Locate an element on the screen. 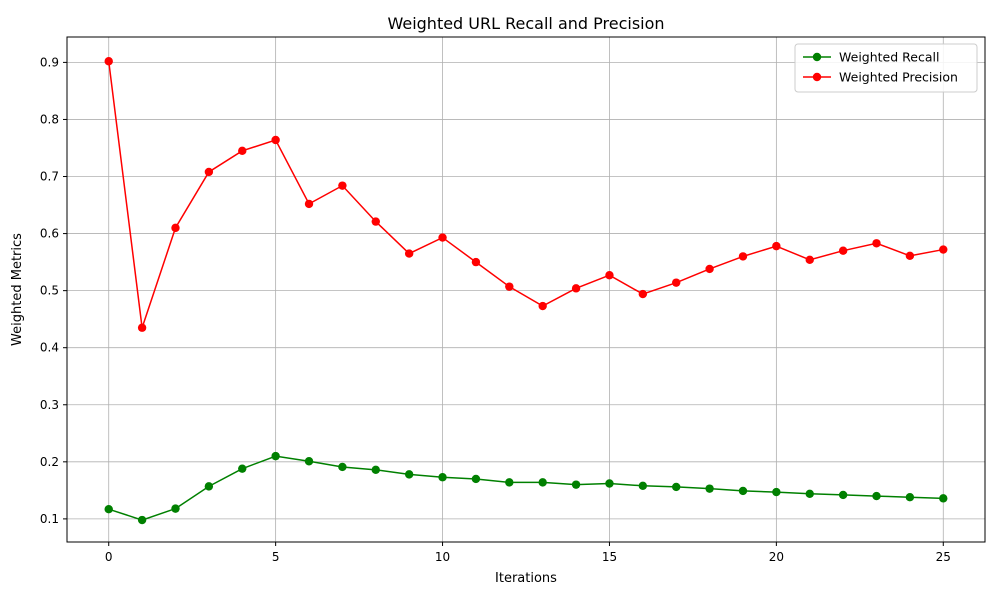 The width and height of the screenshot is (1000, 604). x-tick-label: 25 is located at coordinates (943, 557).